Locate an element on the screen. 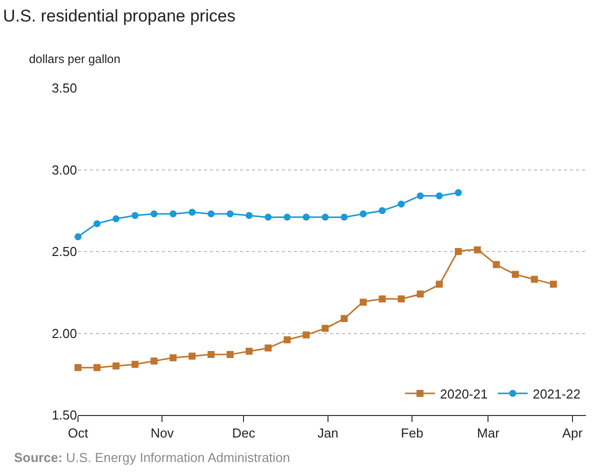 Image resolution: width=598 pixels, height=473 pixels. x-tick-label: Jan is located at coordinates (327, 433).